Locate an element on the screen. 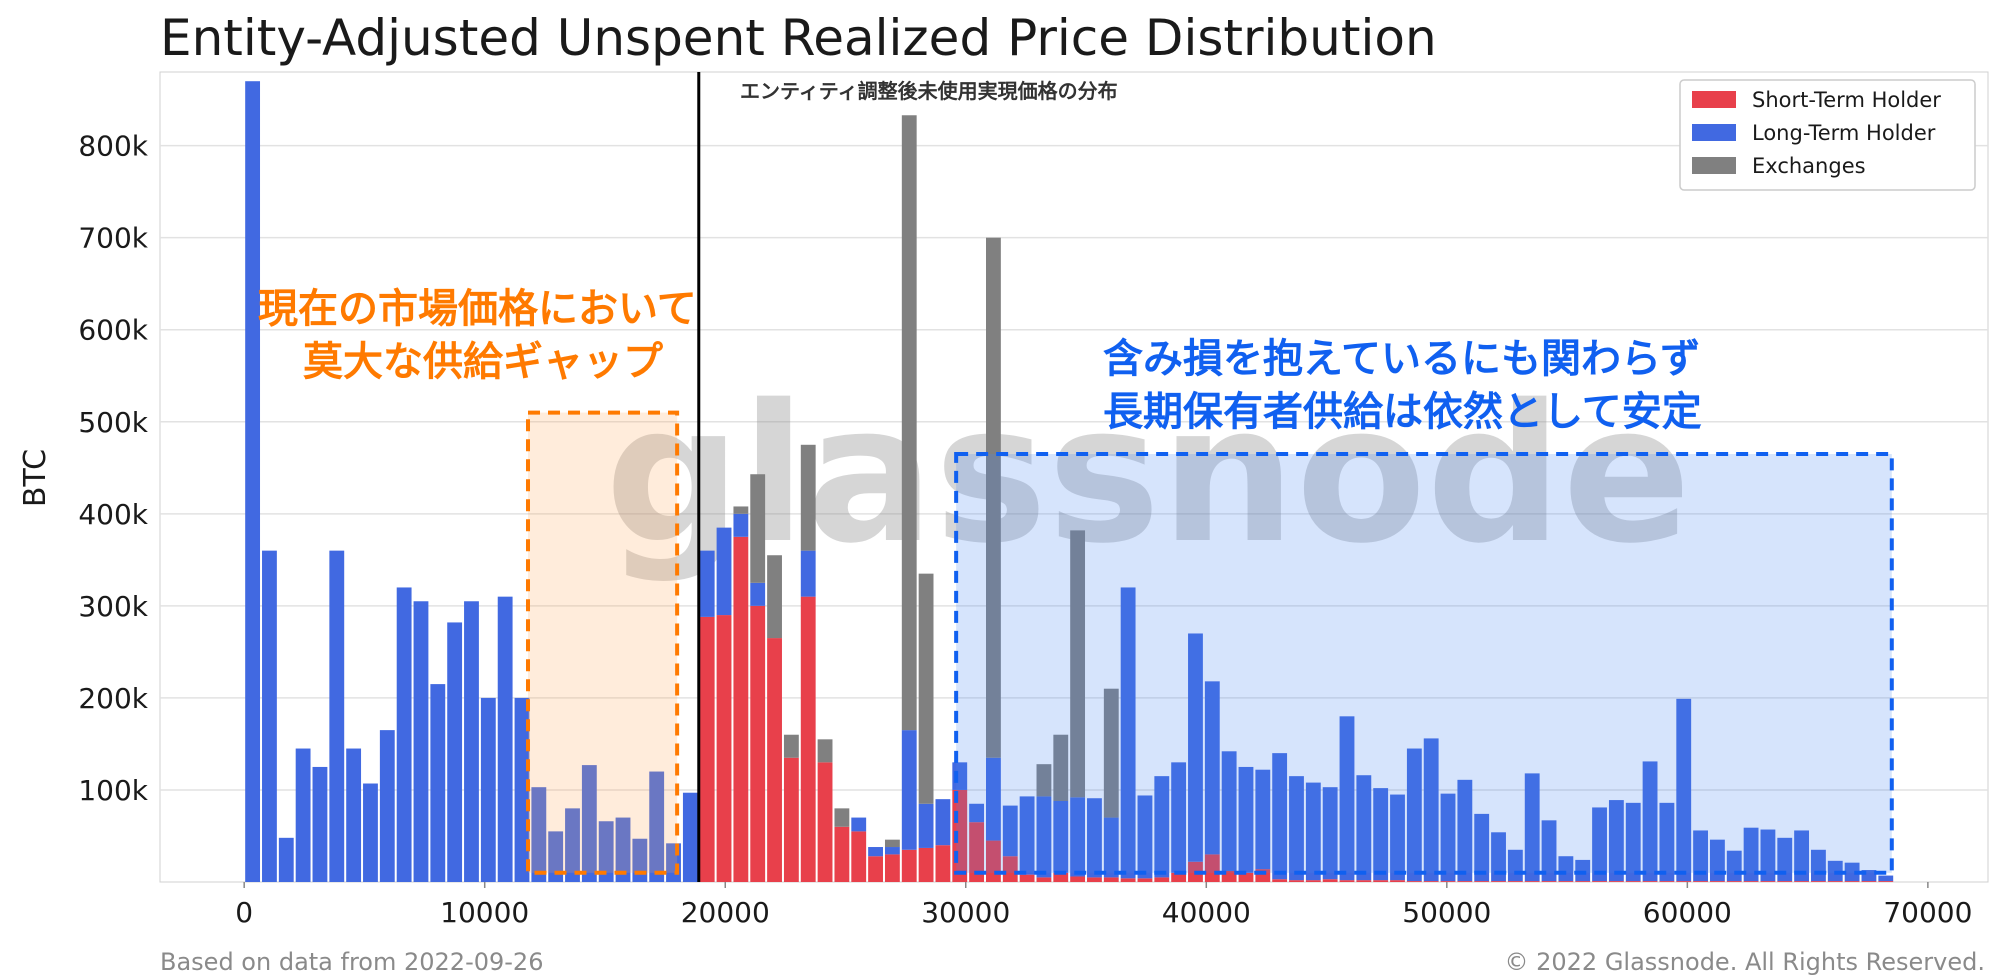 The width and height of the screenshot is (2000, 980). x-tick-label: 0 is located at coordinates (244, 912).